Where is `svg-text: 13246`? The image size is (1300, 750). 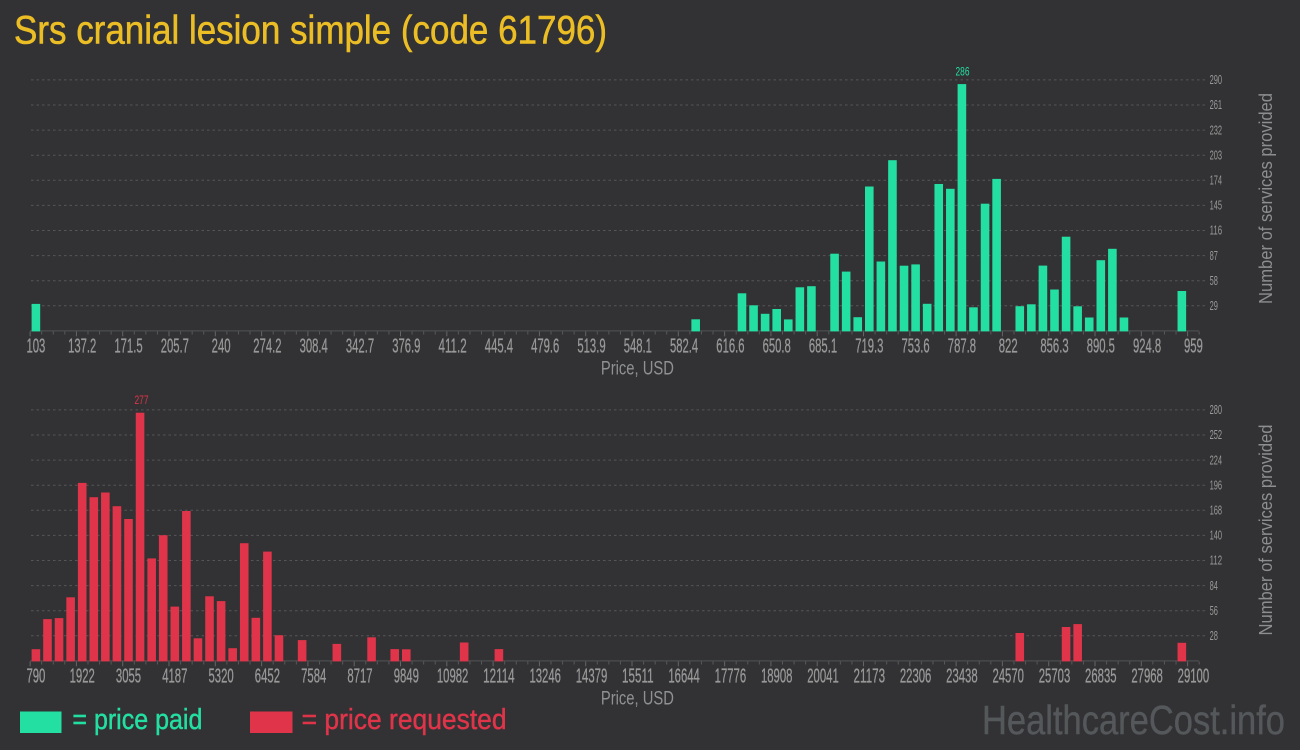 svg-text: 13246 is located at coordinates (545, 676).